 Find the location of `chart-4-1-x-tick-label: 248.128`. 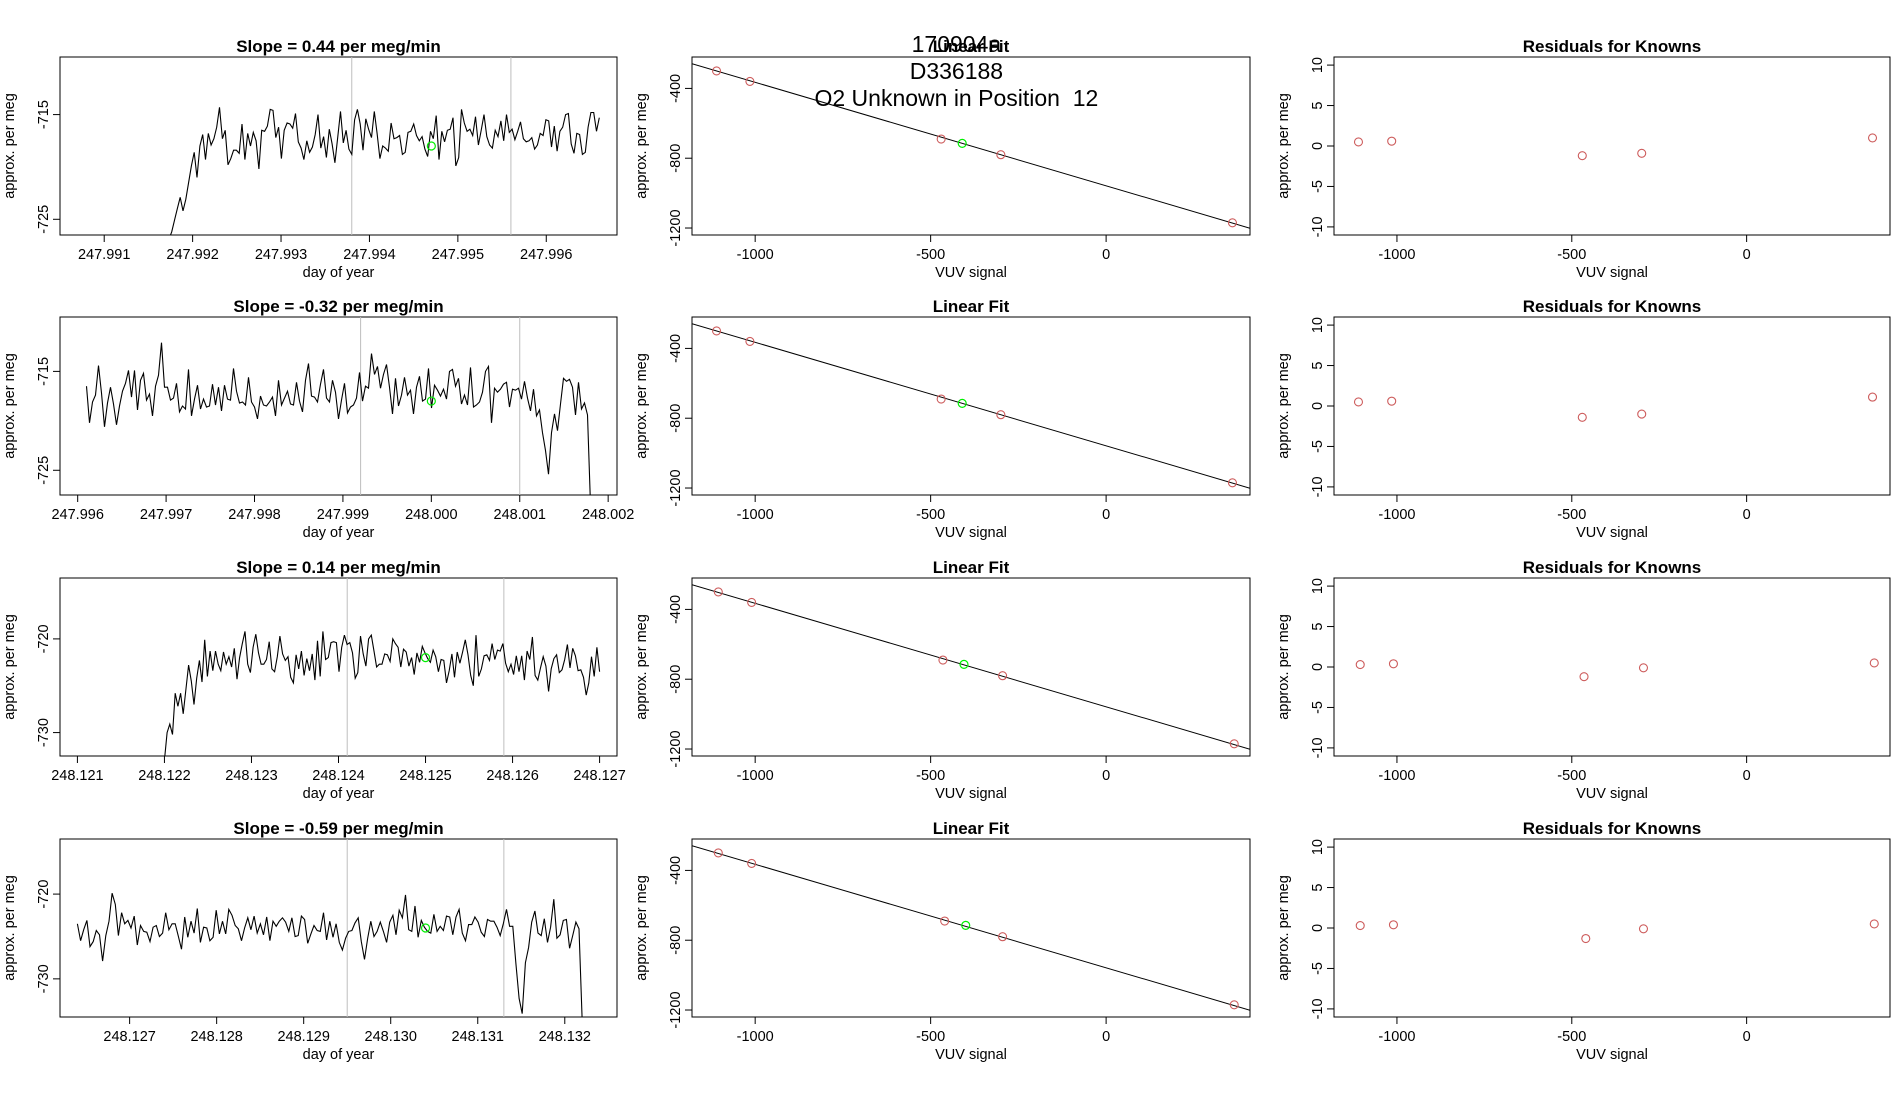

chart-4-1-x-tick-label: 248.128 is located at coordinates (216, 1037).